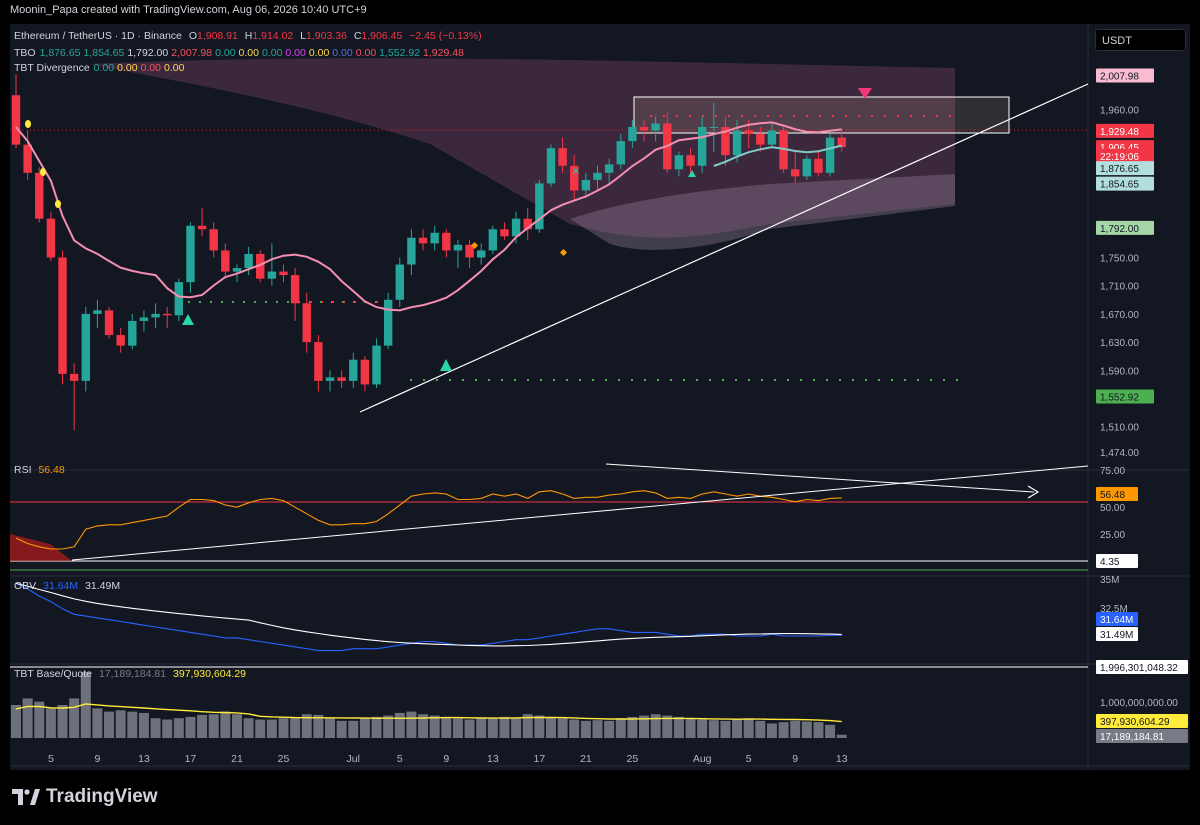  Describe the element at coordinates (1117, 494) in the screenshot. I see `rsi-label-bg` at that location.